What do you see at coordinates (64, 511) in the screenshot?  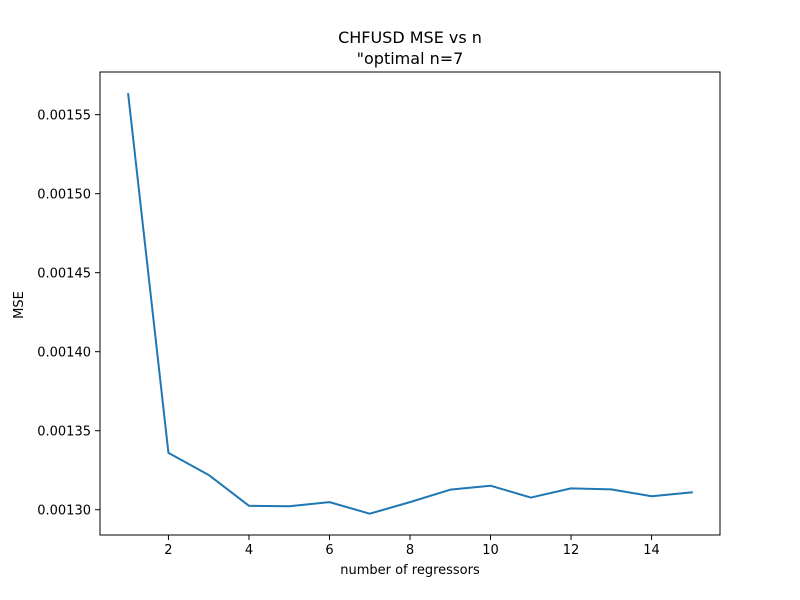 I see `y-tick-label: 0.00130` at bounding box center [64, 511].